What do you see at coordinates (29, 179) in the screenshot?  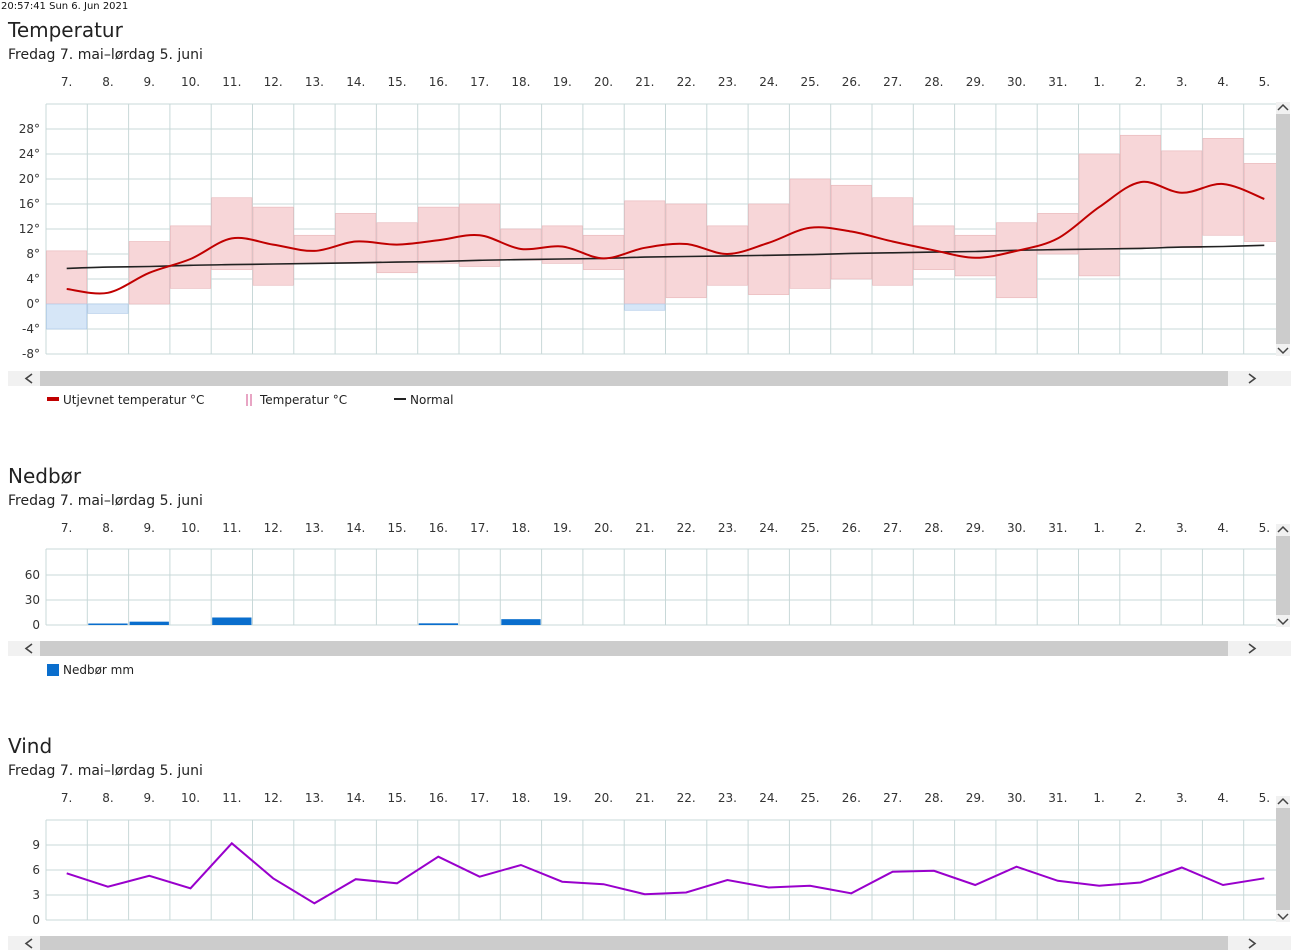 I see `y-tick-label: 20°` at bounding box center [29, 179].